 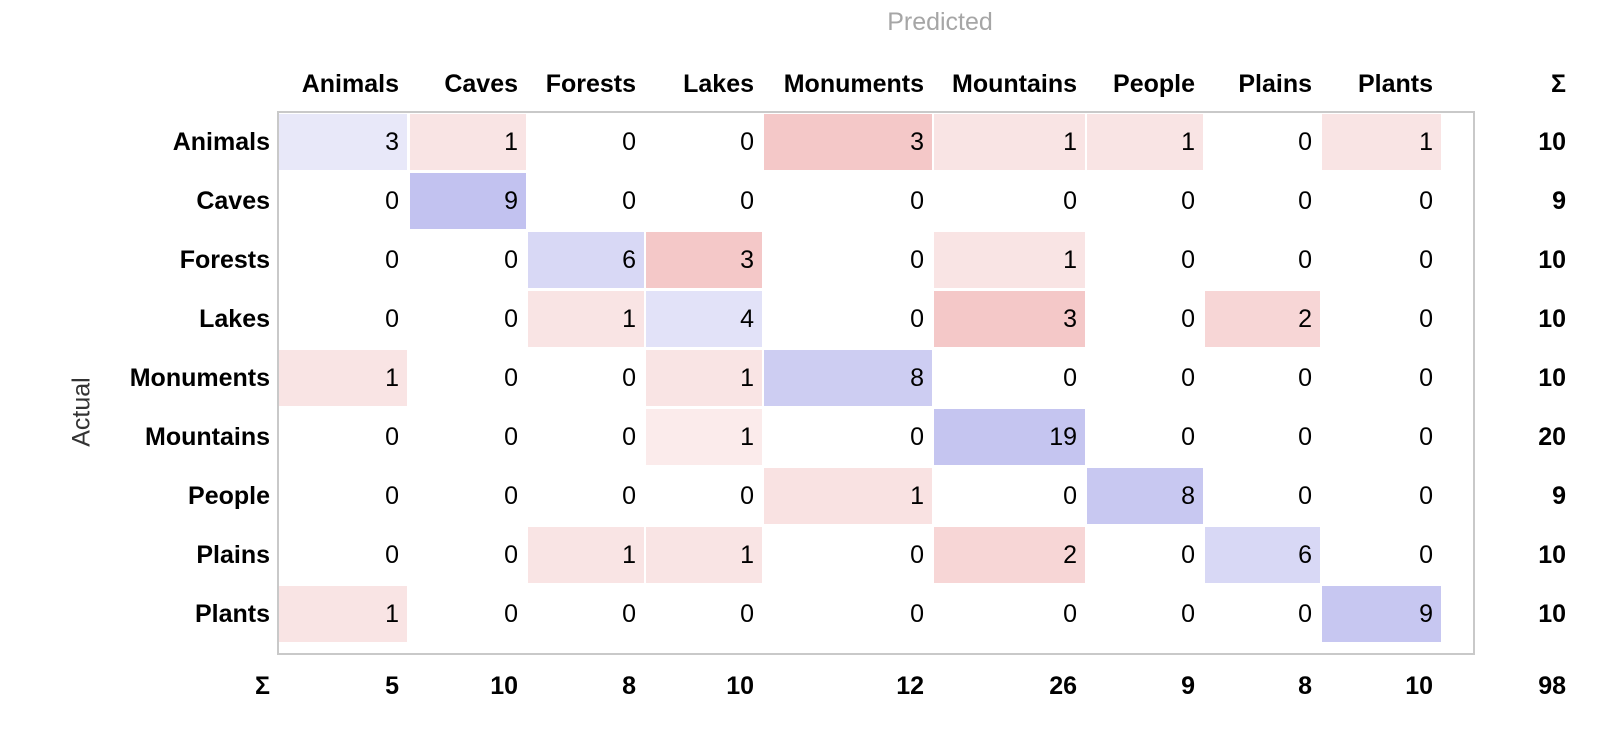 I want to click on row-sum-mountains: 20, so click(x=1552, y=437).